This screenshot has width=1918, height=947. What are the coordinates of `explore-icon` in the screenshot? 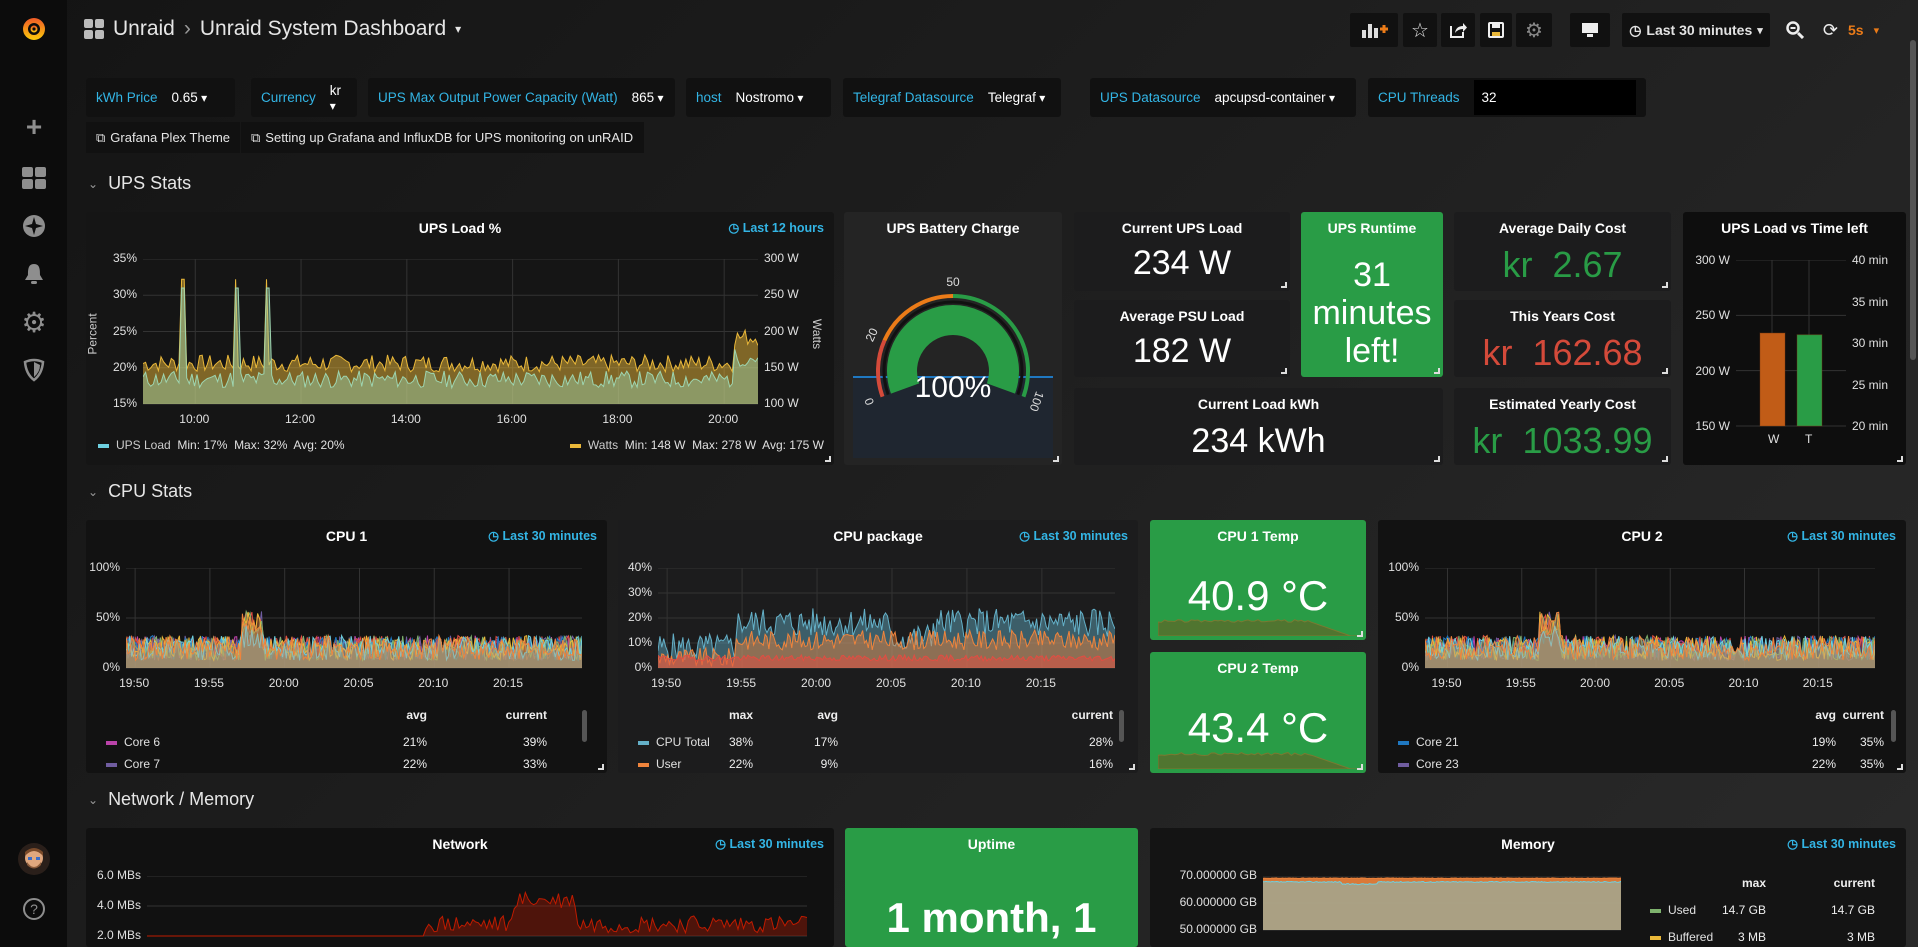 It's located at (34, 226).